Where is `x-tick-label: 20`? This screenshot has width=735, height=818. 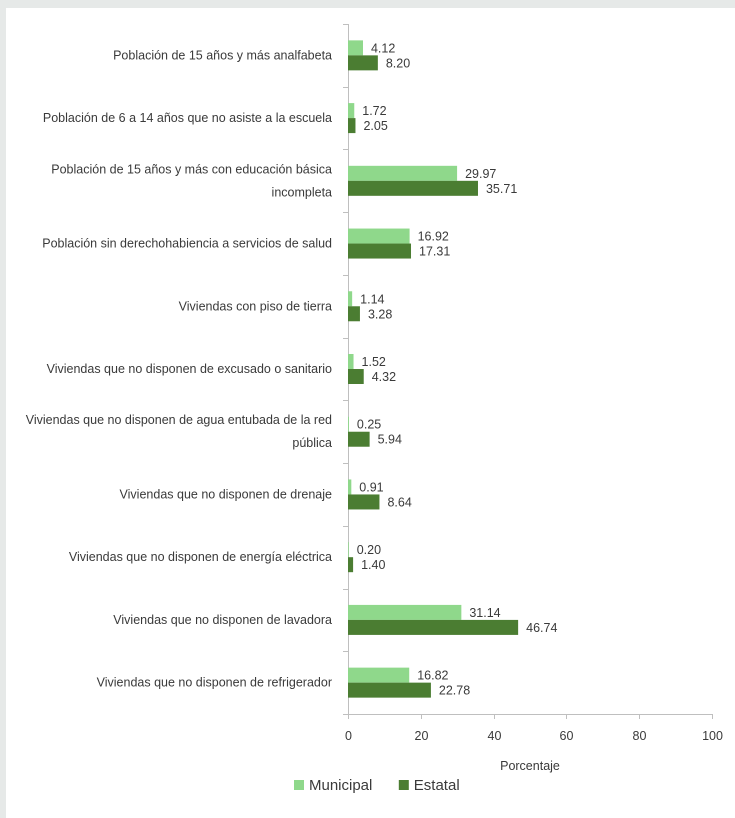
x-tick-label: 20 is located at coordinates (422, 736).